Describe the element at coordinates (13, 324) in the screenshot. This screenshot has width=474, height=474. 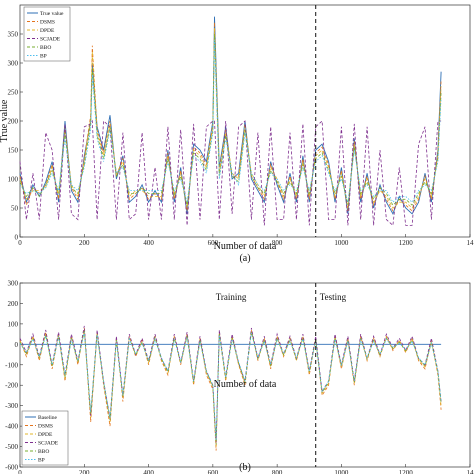
I see `panel-b-y-tick-label: 100` at that location.